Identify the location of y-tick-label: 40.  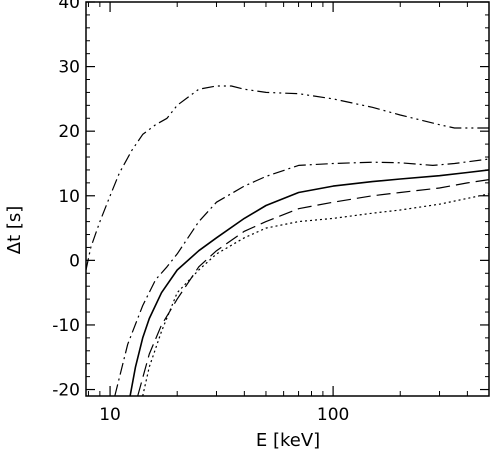
(69, 6).